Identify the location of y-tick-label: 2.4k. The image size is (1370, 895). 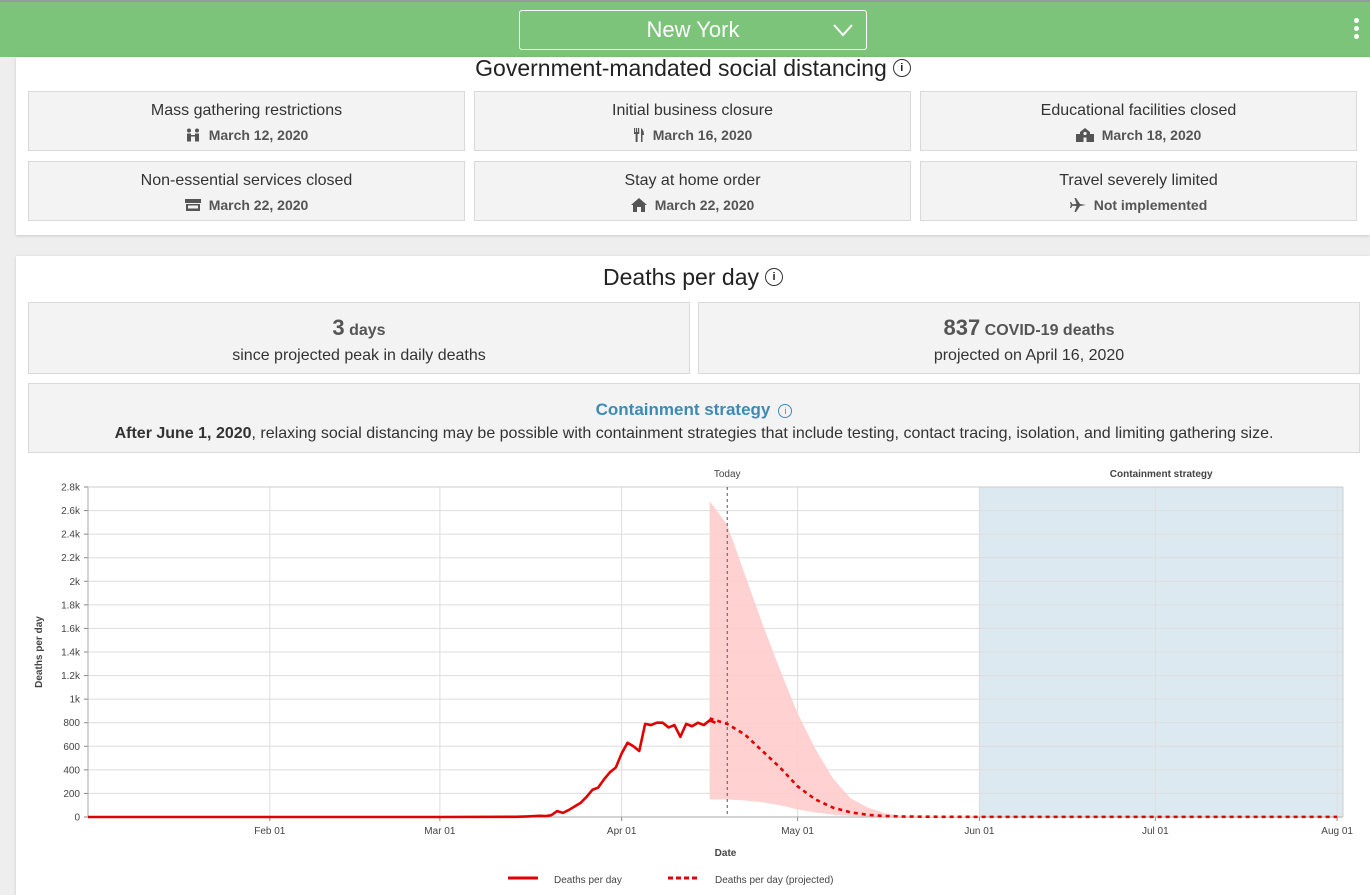
(71, 535).